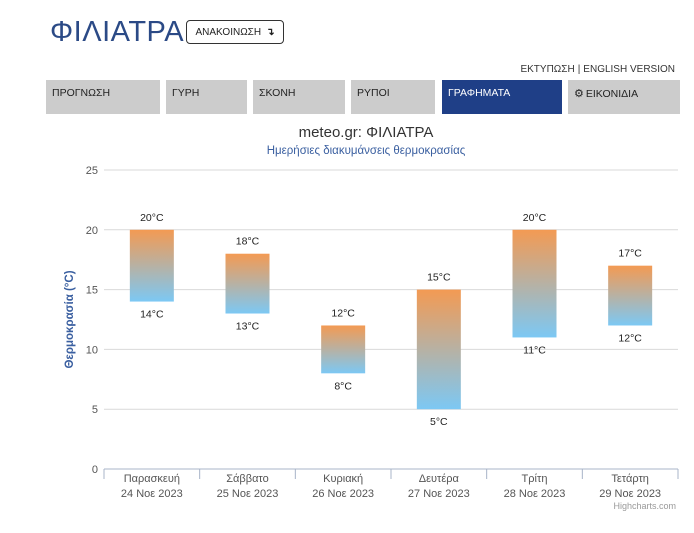 This screenshot has width=694, height=533. Describe the element at coordinates (299, 97) in the screenshot. I see `tab-dust: ΣΚΟΝΗ` at that location.